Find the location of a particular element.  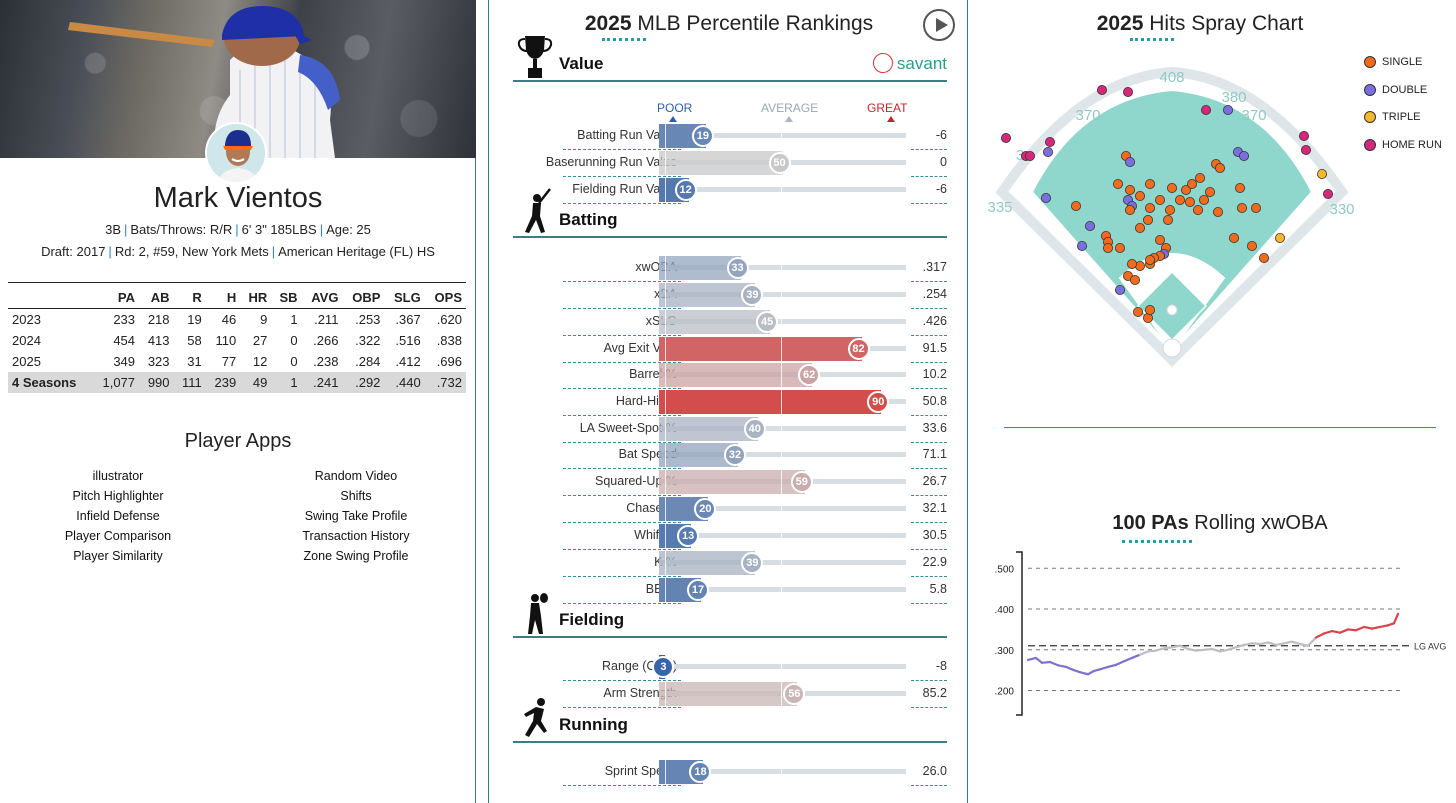

metric-row: Range (OAA) 3 -8 is located at coordinates (730, 668).